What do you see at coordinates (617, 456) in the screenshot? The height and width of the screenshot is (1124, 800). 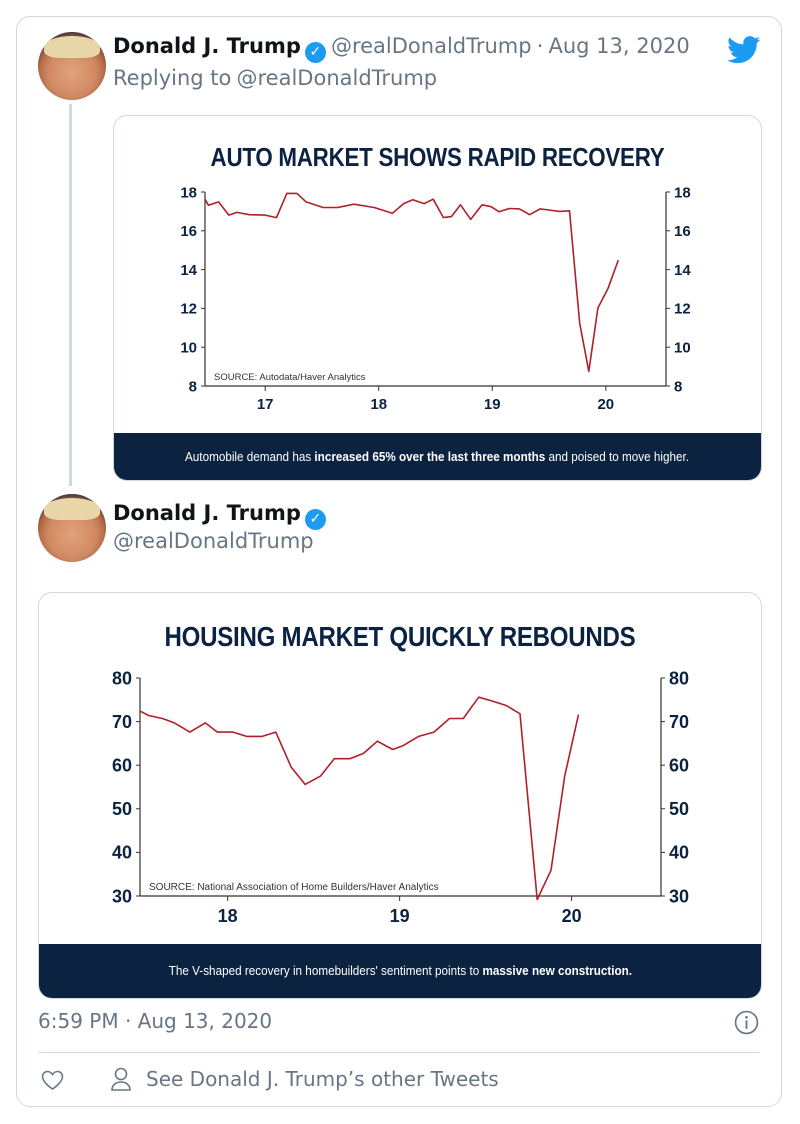 I see `caption-text-end: and poised to move higher.` at bounding box center [617, 456].